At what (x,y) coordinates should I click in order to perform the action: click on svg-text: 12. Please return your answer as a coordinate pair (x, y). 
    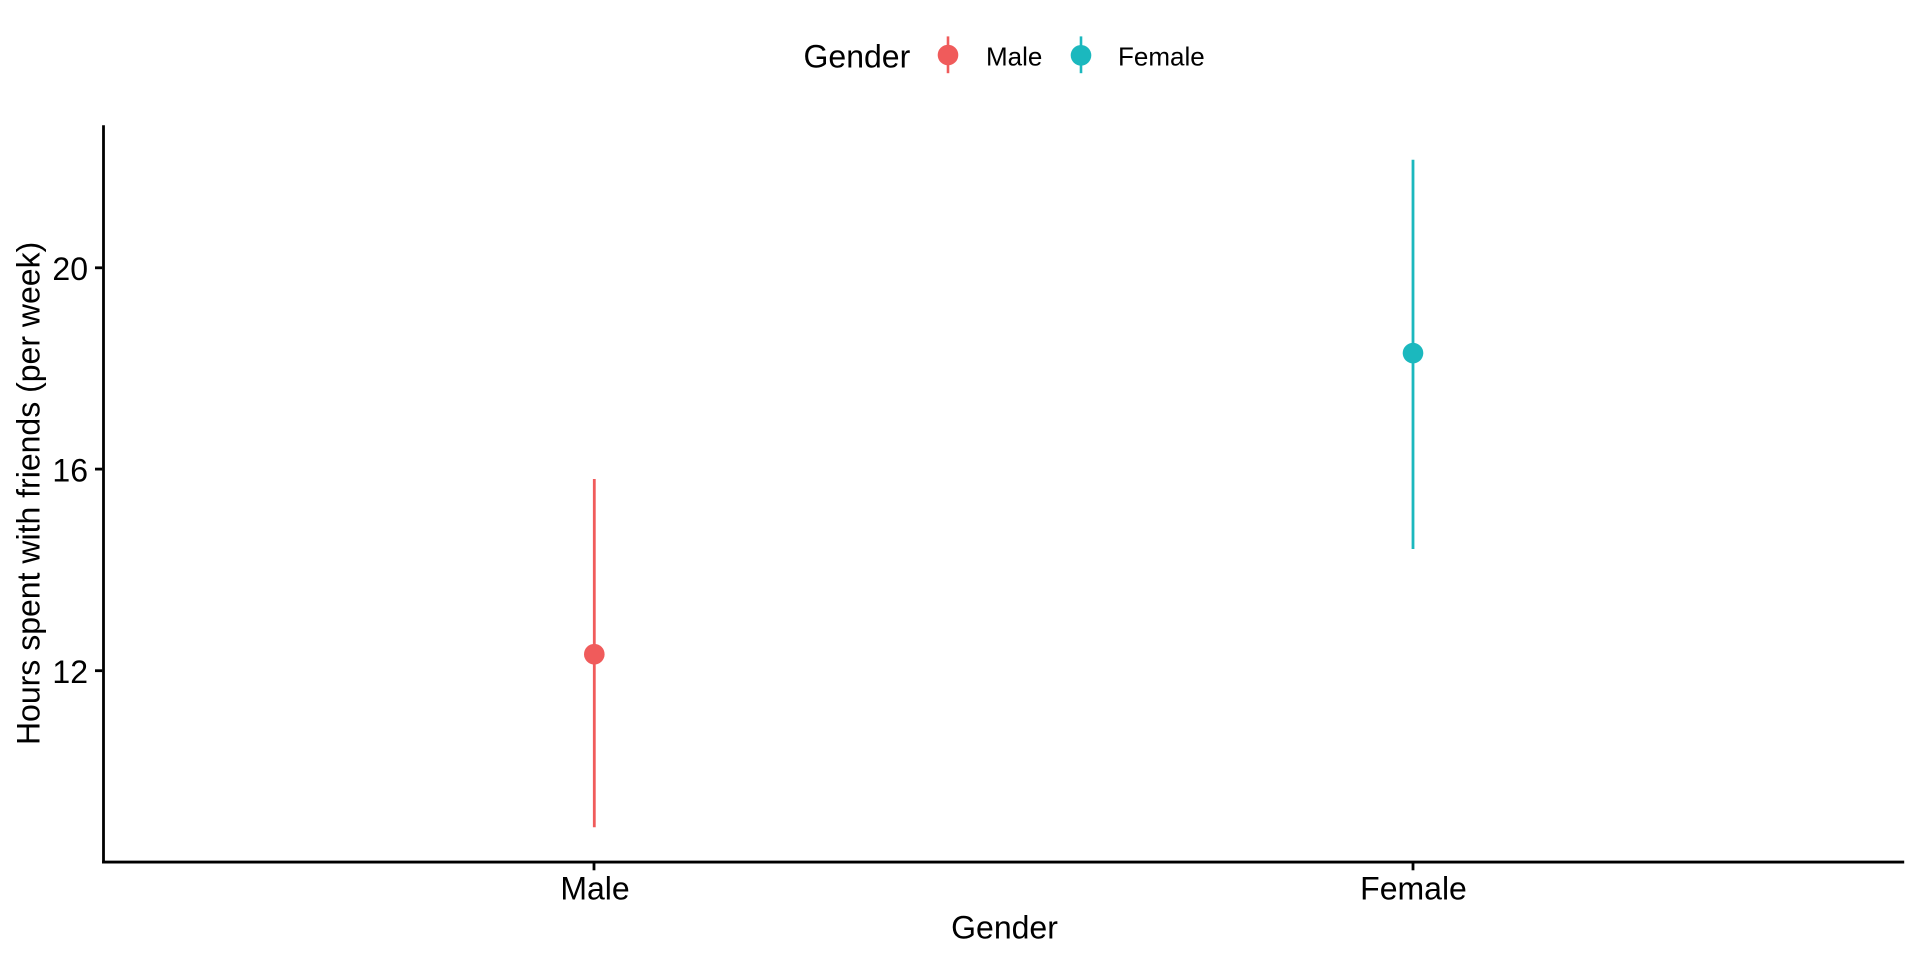
    Looking at the image, I should click on (70, 672).